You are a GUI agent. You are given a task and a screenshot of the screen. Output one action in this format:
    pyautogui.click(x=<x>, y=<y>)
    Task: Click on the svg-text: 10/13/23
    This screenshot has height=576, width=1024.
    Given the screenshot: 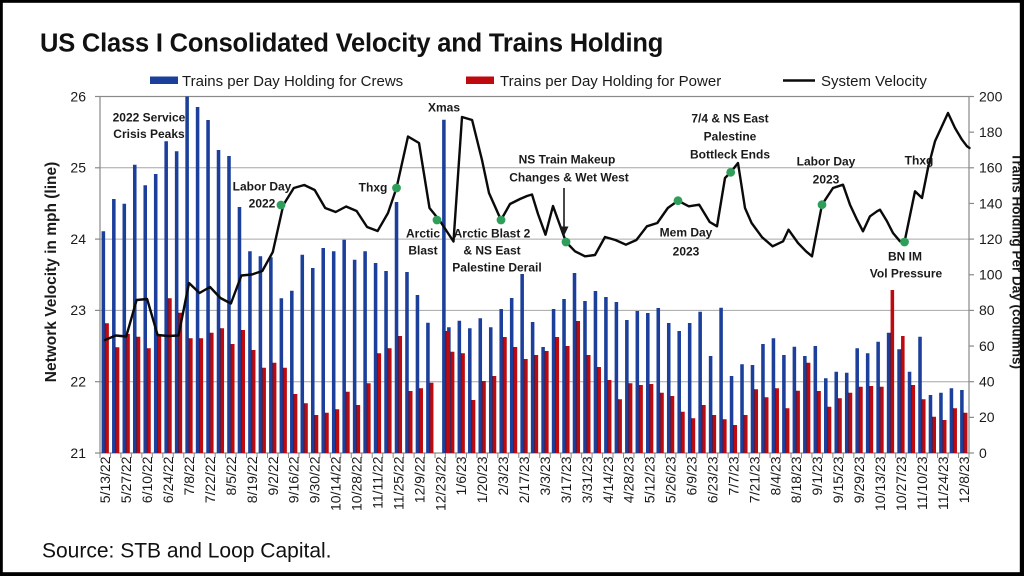 What is the action you would take?
    pyautogui.click(x=880, y=483)
    